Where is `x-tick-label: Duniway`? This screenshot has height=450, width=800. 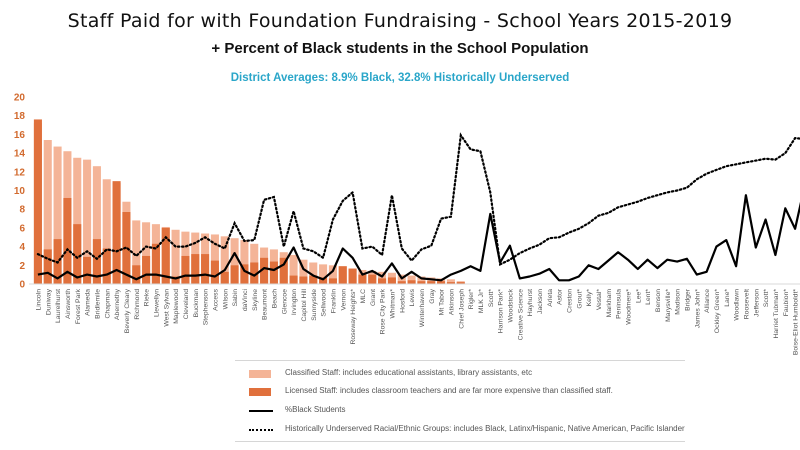
x-tick-label: Duniway is located at coordinates (48, 301).